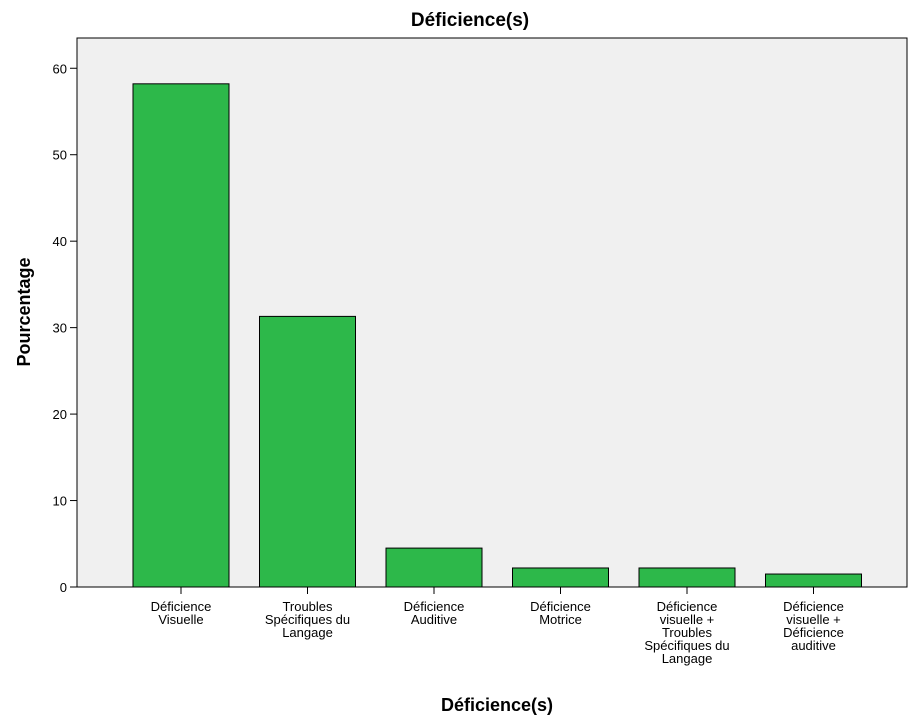  I want to click on y-tick-label: 50, so click(60, 155).